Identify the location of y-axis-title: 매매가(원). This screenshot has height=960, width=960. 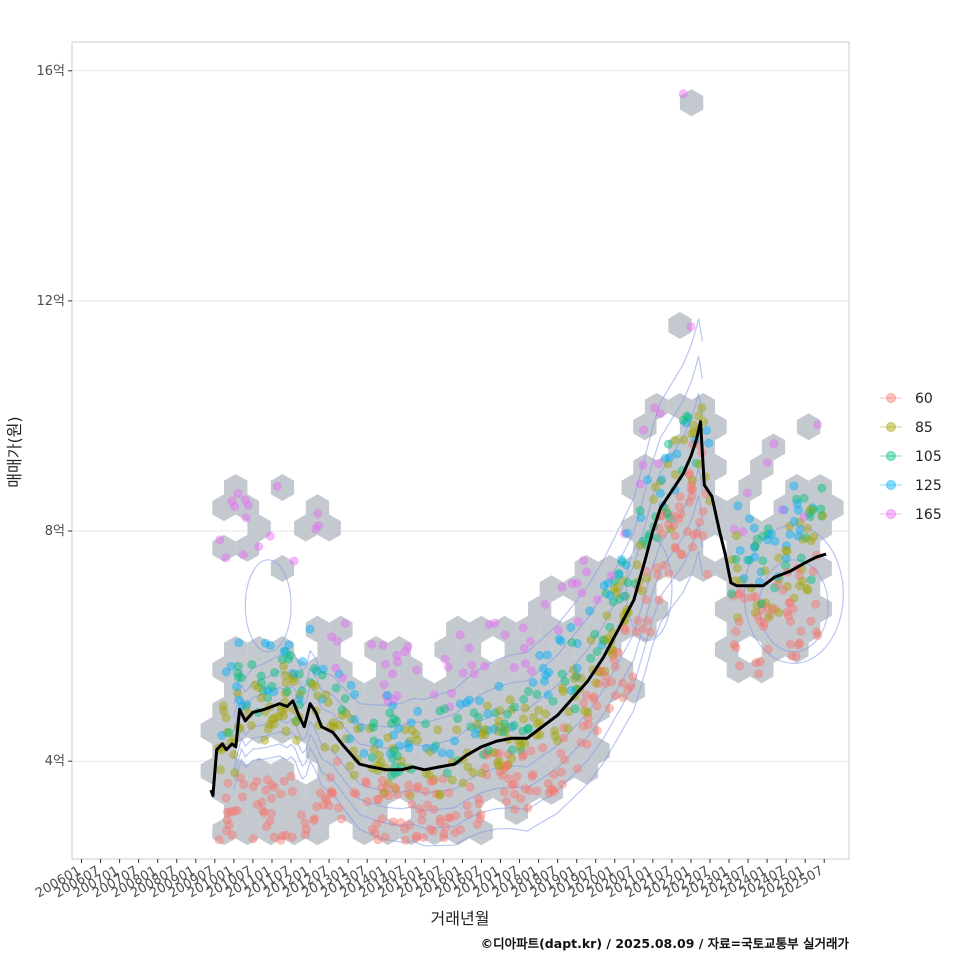
(14, 451).